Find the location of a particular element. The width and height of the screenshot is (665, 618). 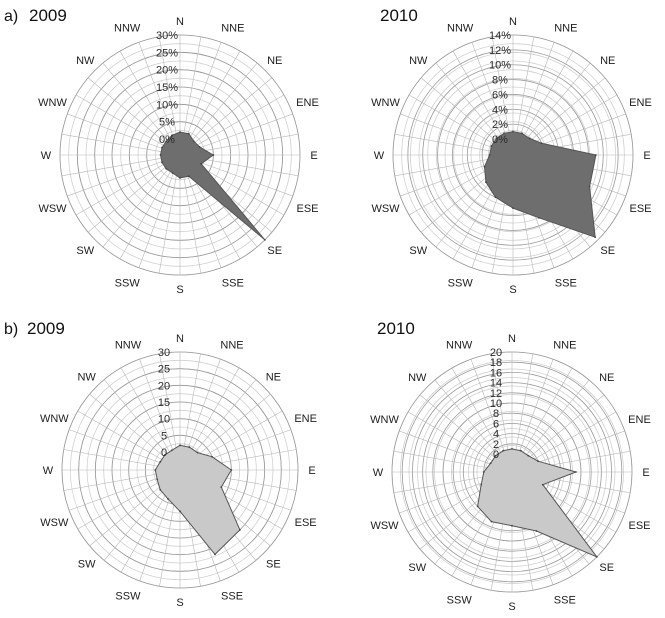

tick-label: 4% is located at coordinates (500, 110).